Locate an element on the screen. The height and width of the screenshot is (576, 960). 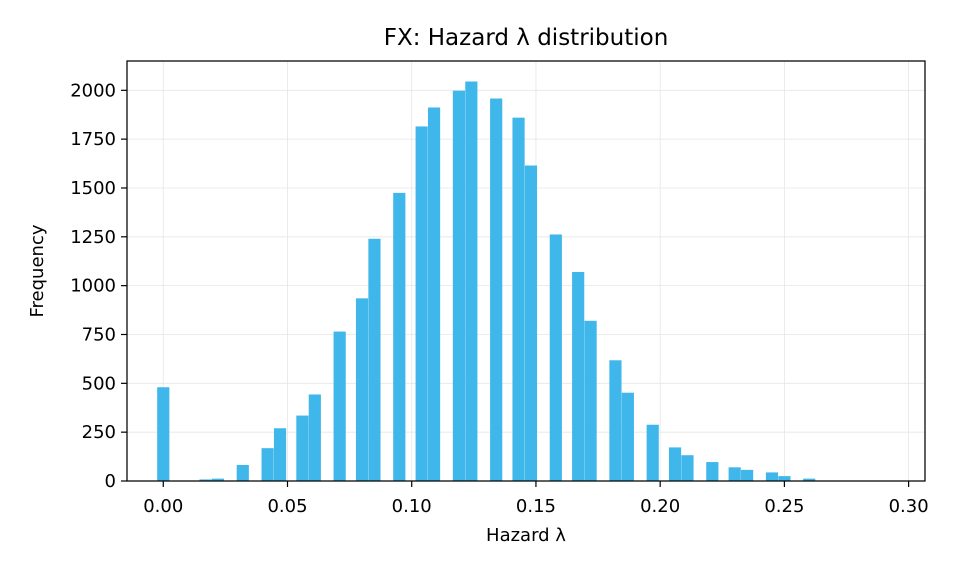
x-axis-label: Hazard λ is located at coordinates (526, 535).